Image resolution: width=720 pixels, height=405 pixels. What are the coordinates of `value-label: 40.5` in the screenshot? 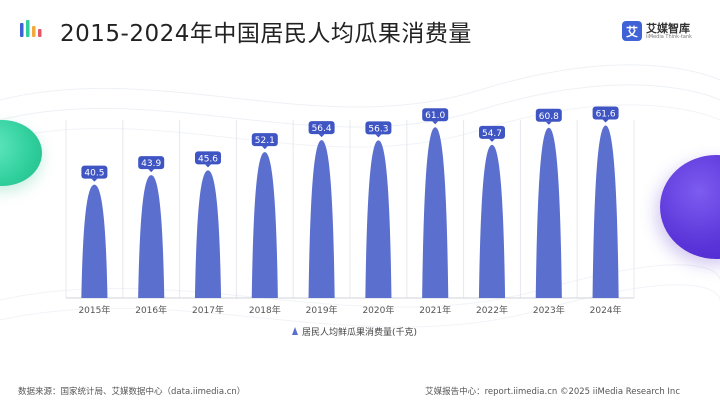 It's located at (94, 174).